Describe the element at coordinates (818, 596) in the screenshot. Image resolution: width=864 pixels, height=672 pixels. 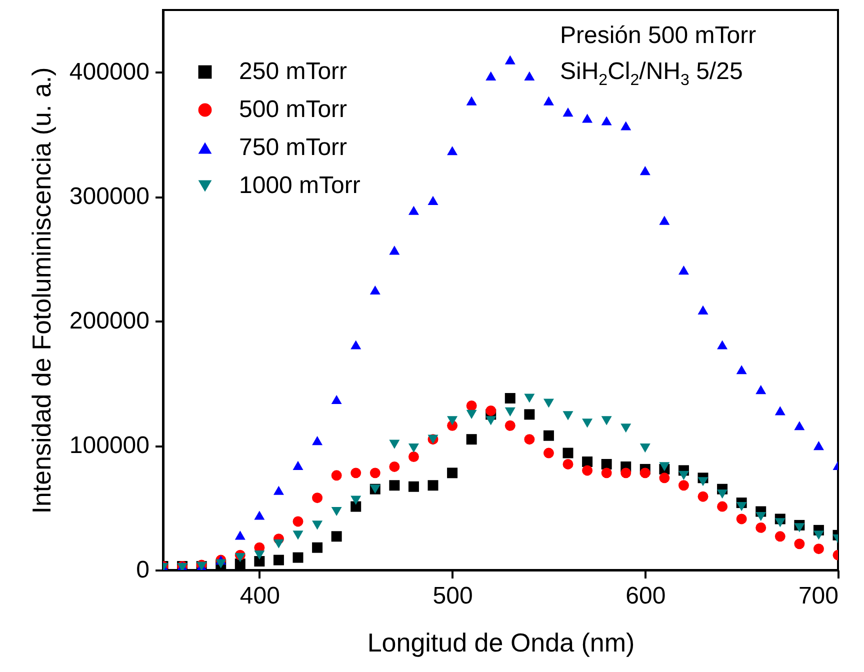
I see `x-tick-label: 700` at that location.